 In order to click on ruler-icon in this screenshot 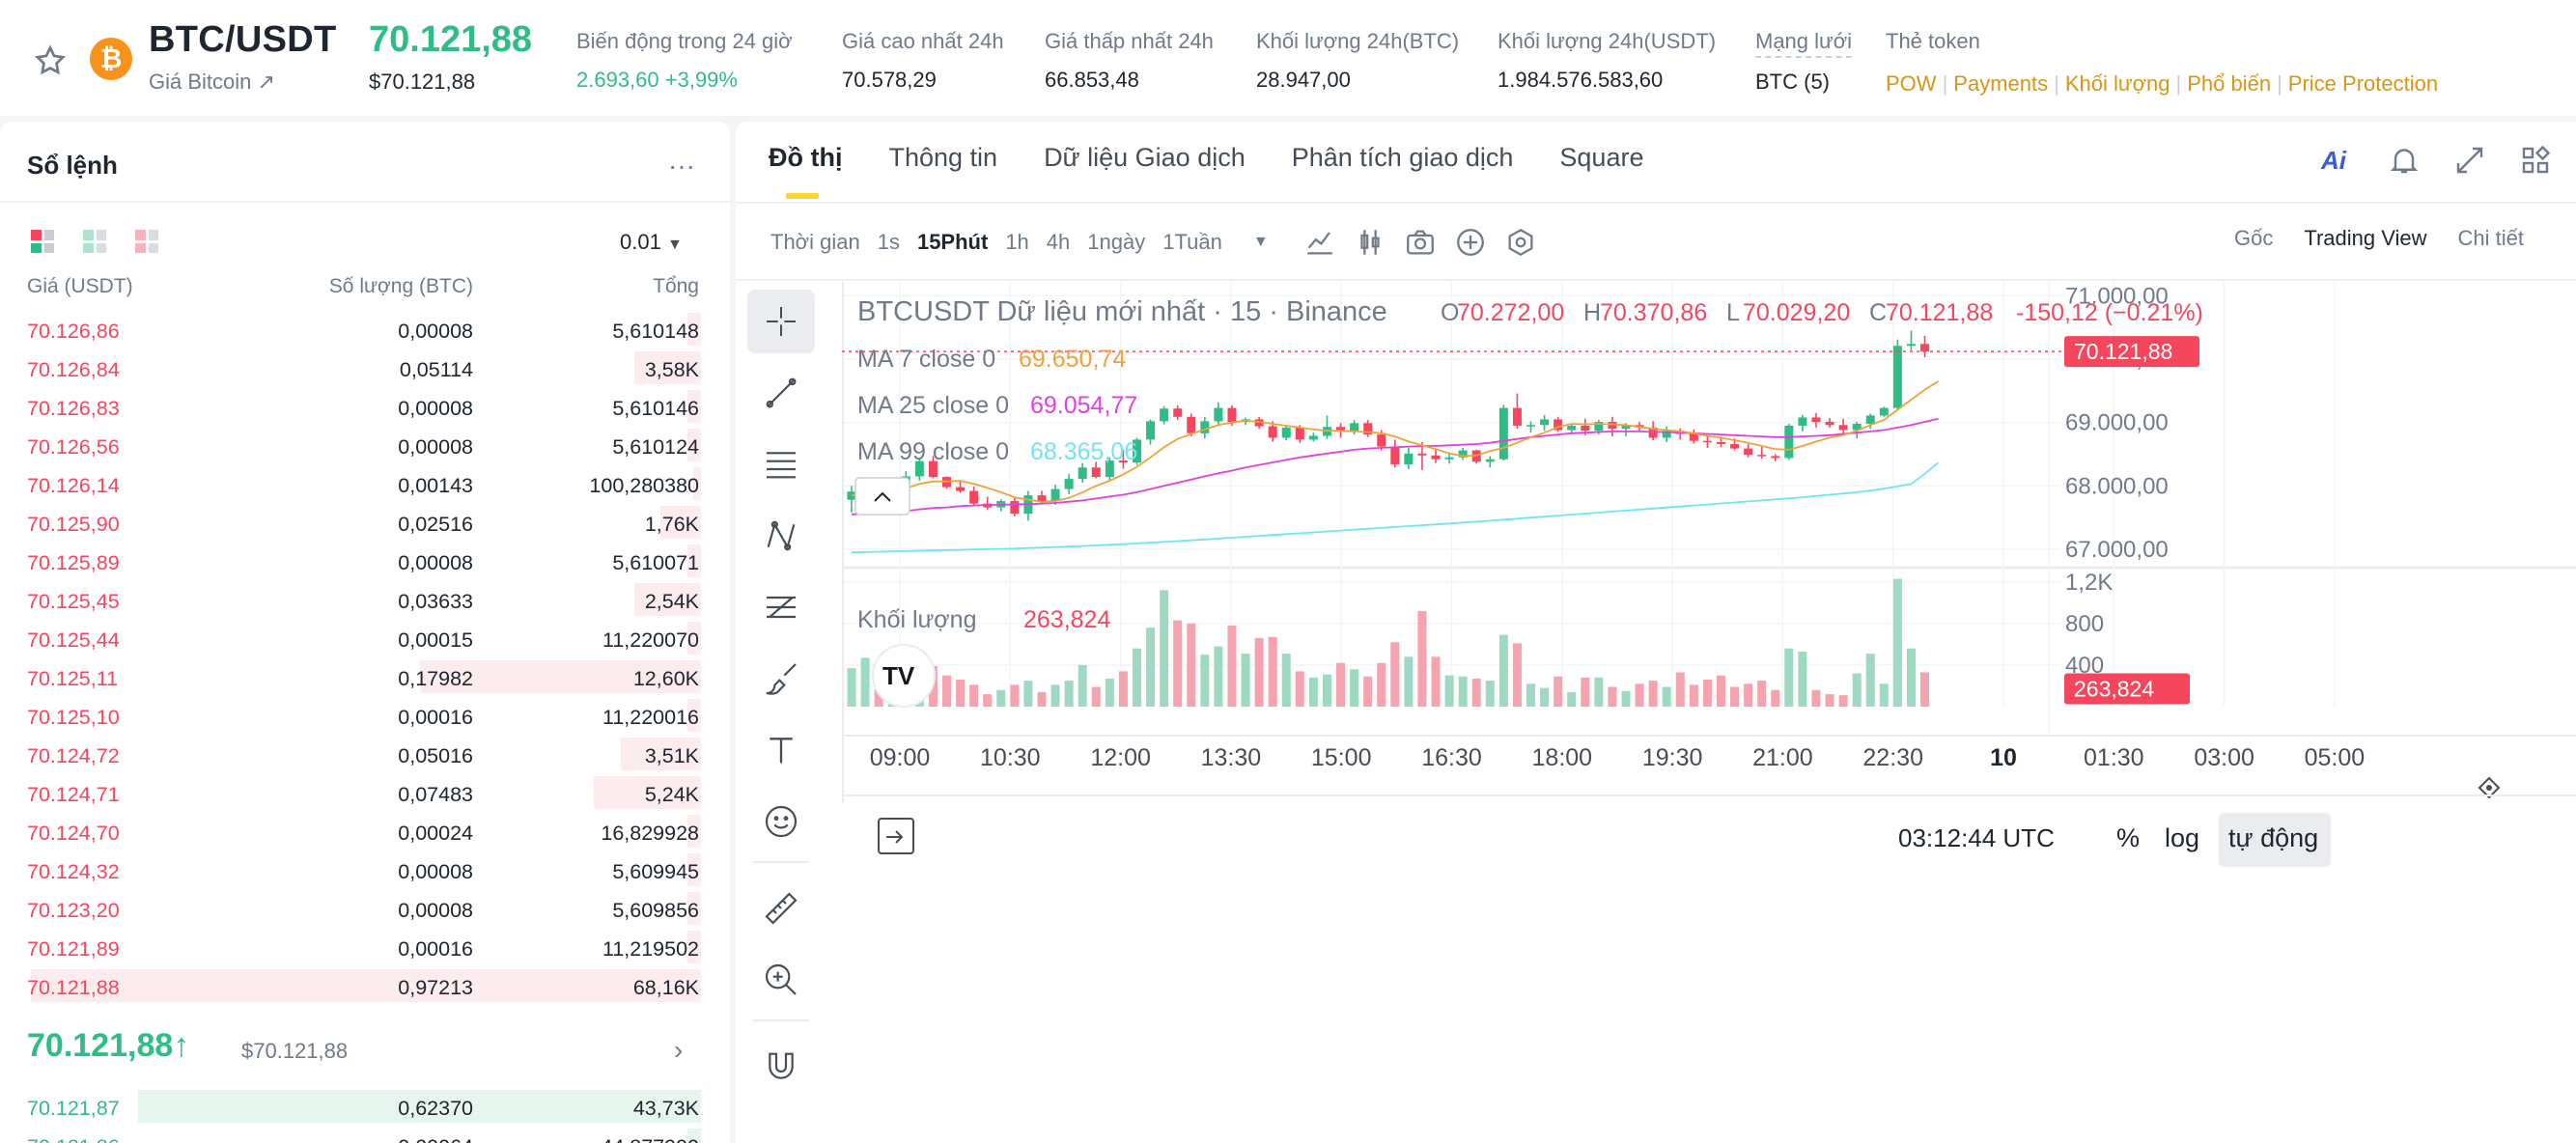, I will do `click(781, 909)`.